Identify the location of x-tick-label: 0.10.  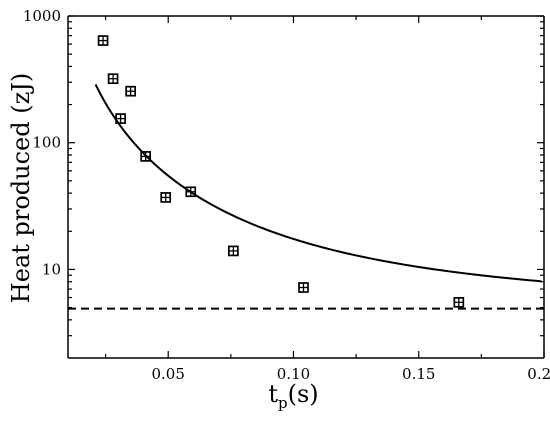
(293, 374).